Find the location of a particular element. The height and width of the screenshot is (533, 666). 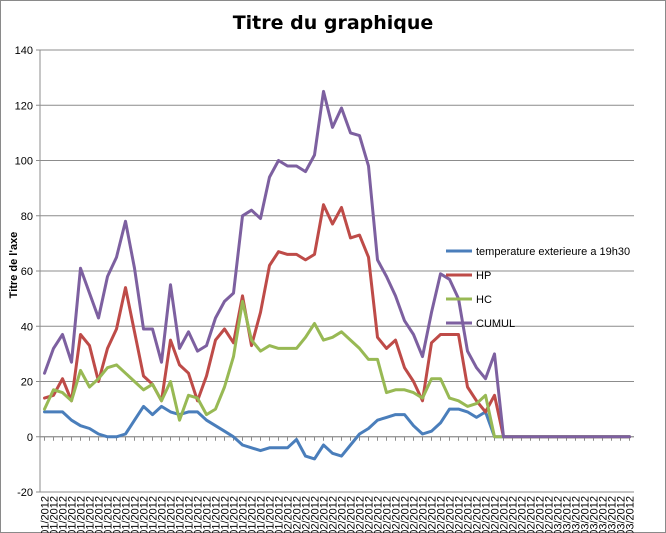

x-tick-label: 08/02/2012 is located at coordinates (361, 514).